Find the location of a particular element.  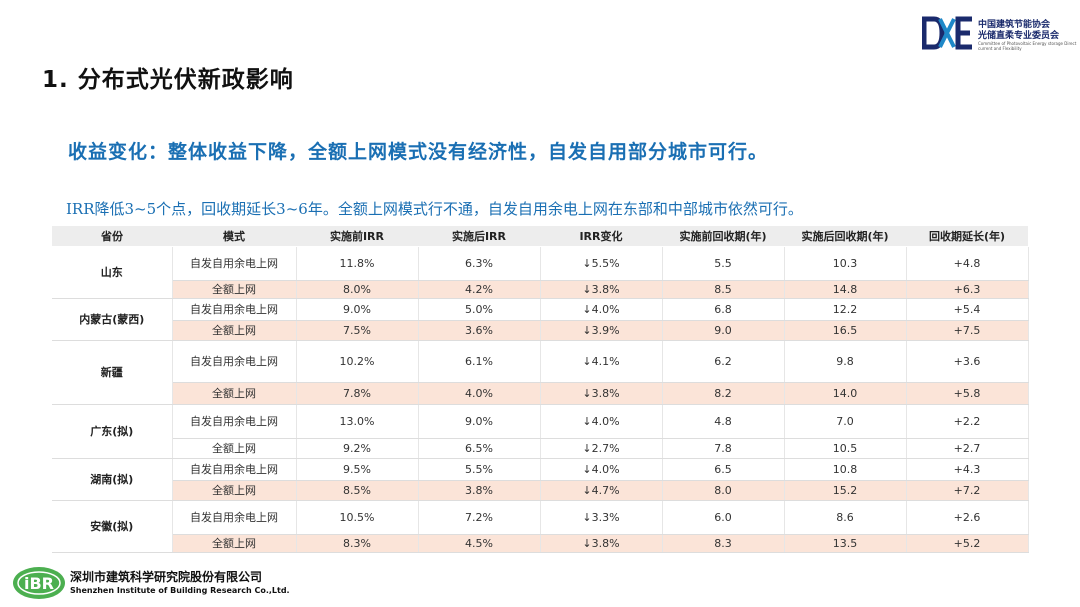

header-province: 省份 is located at coordinates (112, 236).